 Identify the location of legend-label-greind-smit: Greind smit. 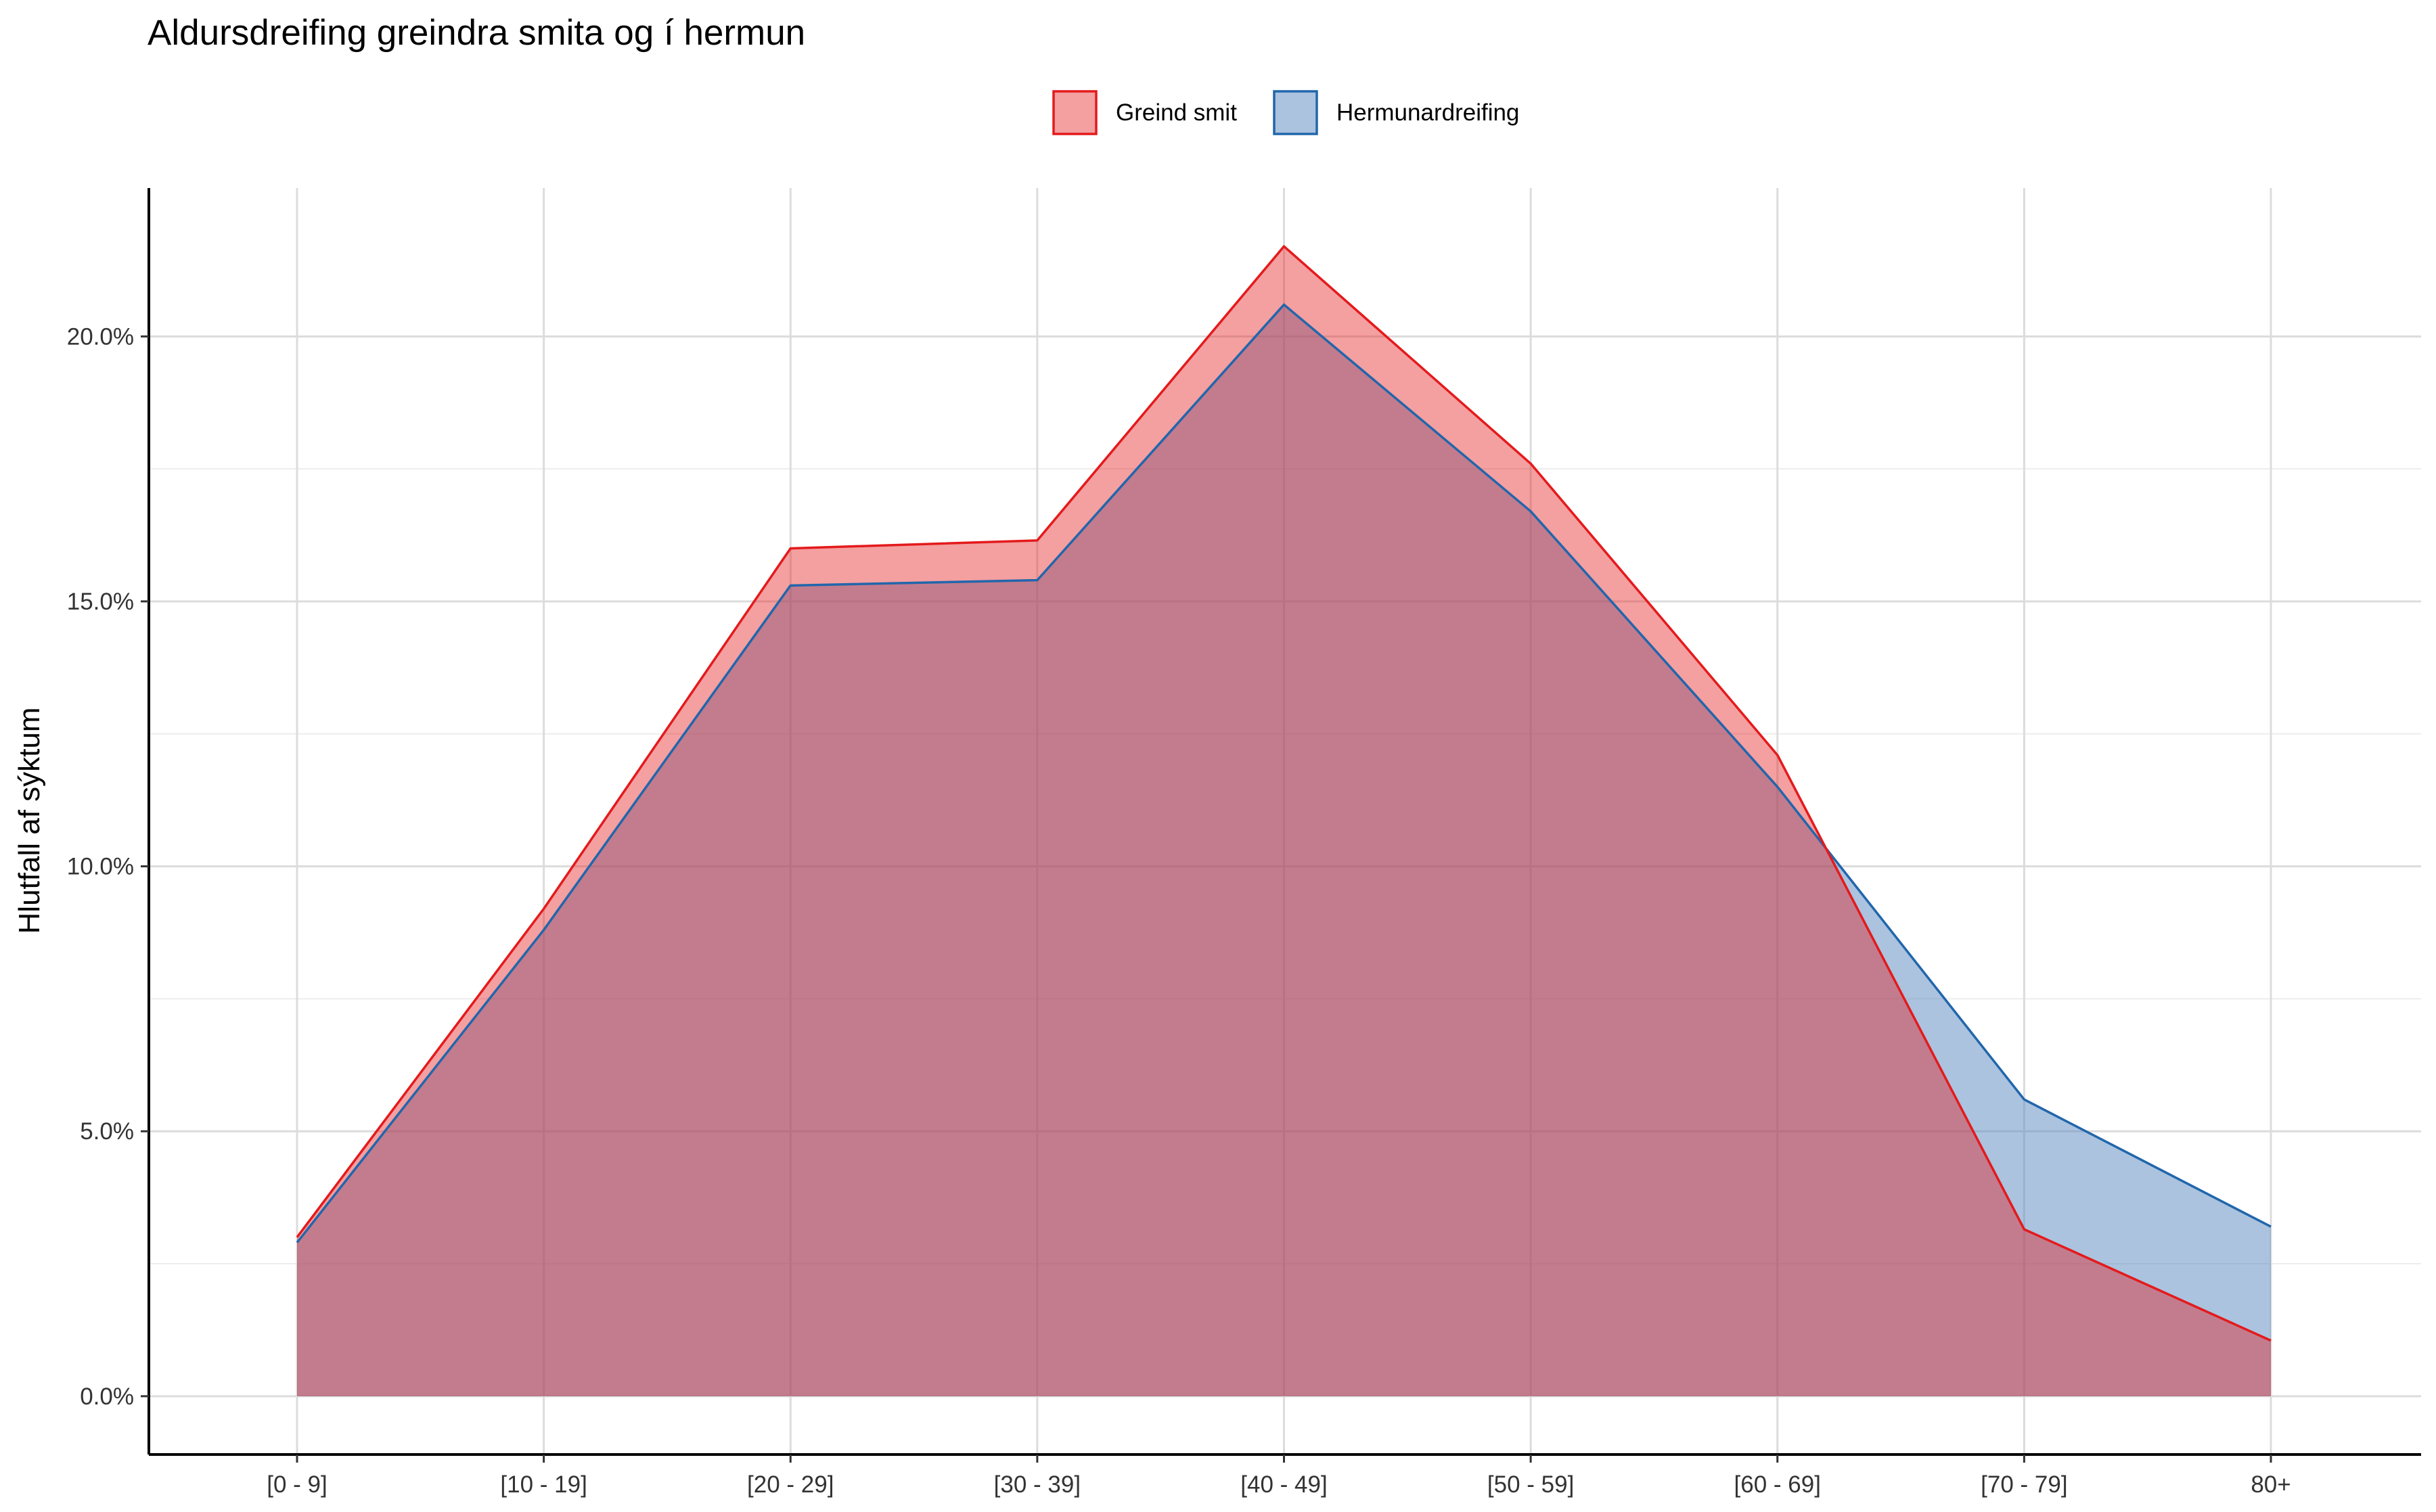
(1176, 113).